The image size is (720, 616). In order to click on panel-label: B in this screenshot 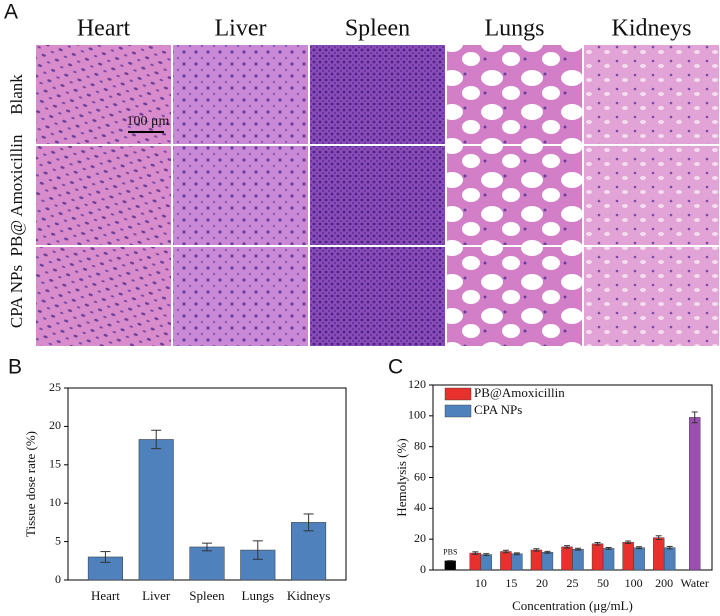, I will do `click(15, 367)`.